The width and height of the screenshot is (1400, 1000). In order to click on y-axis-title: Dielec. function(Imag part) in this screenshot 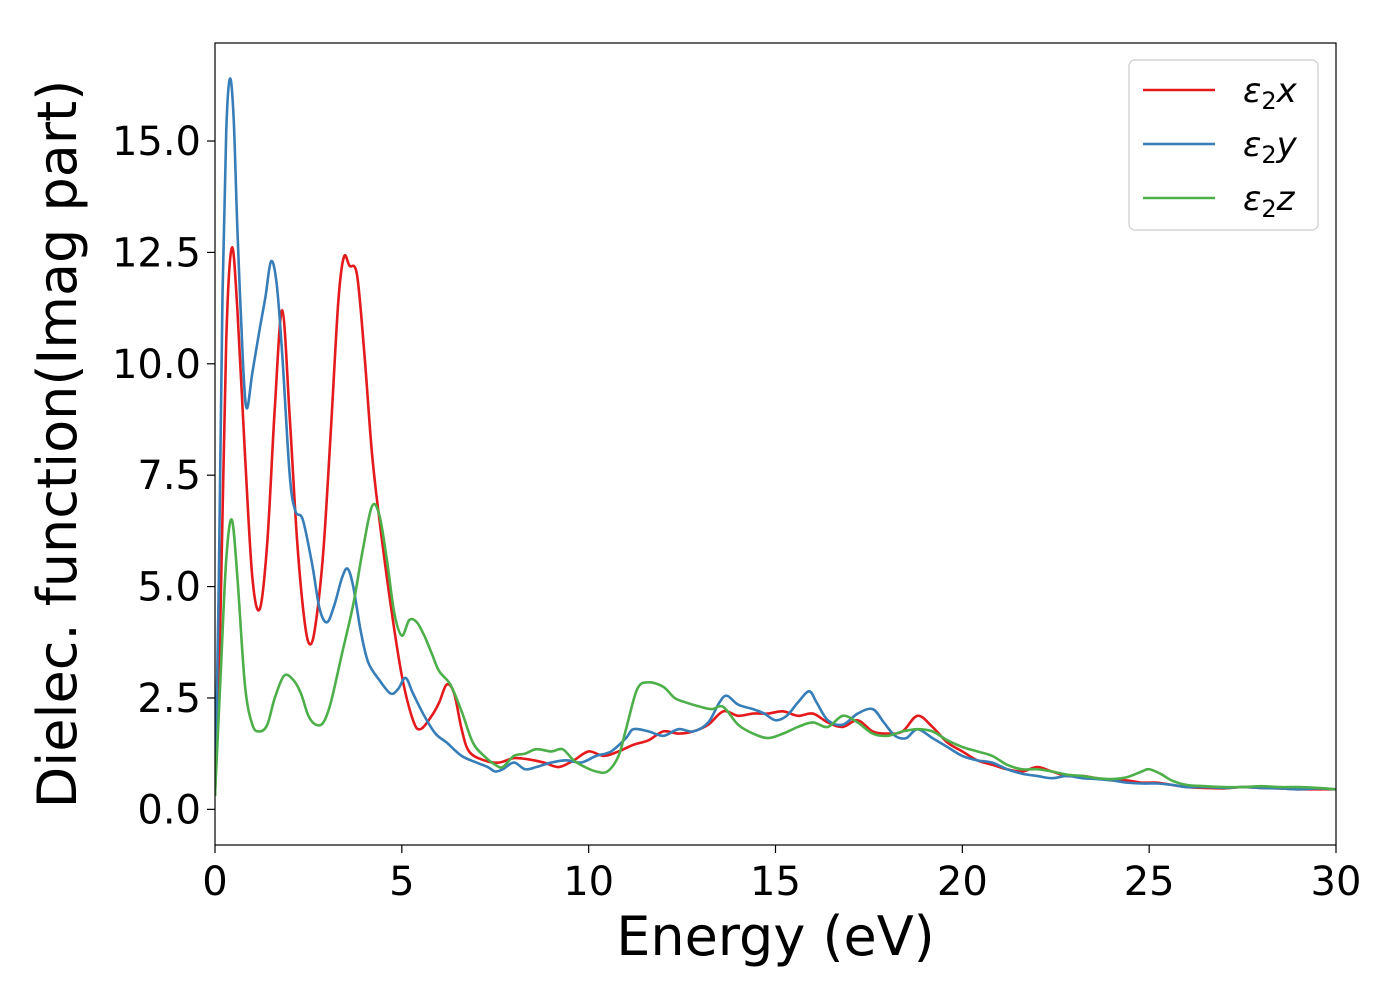, I will do `click(57, 444)`.